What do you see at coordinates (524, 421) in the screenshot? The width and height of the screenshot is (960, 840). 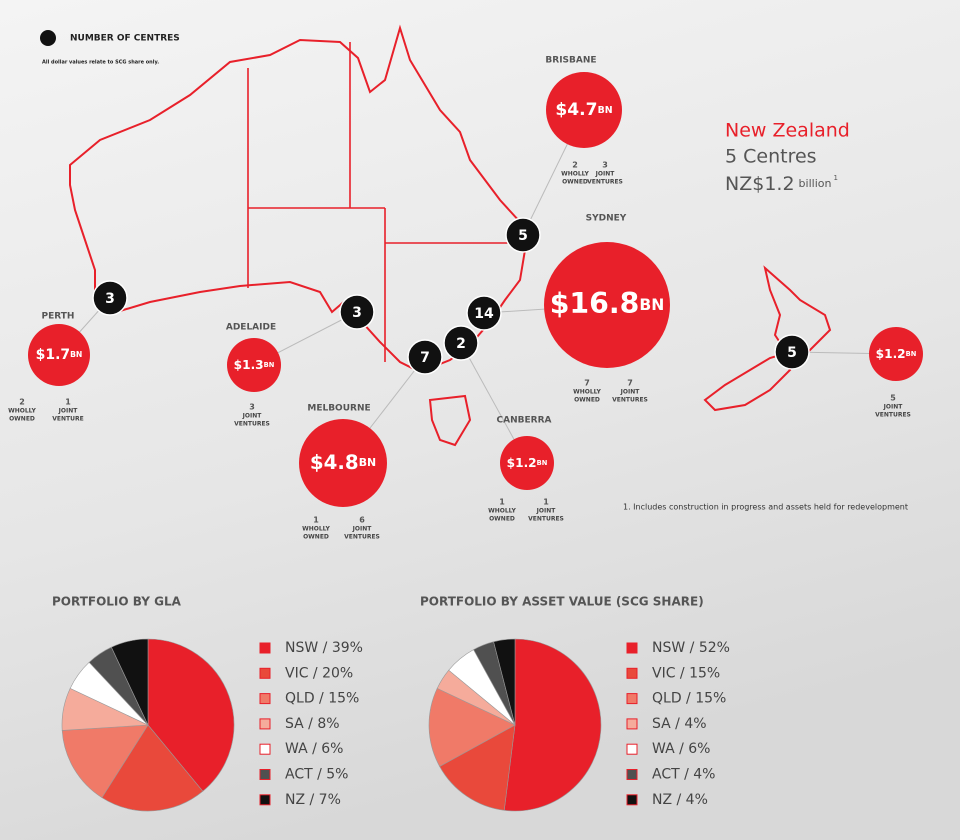 I see `city-name: CANBERRA` at bounding box center [524, 421].